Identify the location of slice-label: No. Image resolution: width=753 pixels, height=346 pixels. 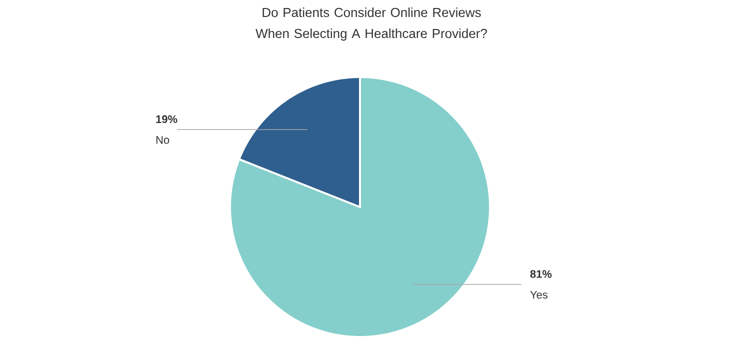
(163, 140).